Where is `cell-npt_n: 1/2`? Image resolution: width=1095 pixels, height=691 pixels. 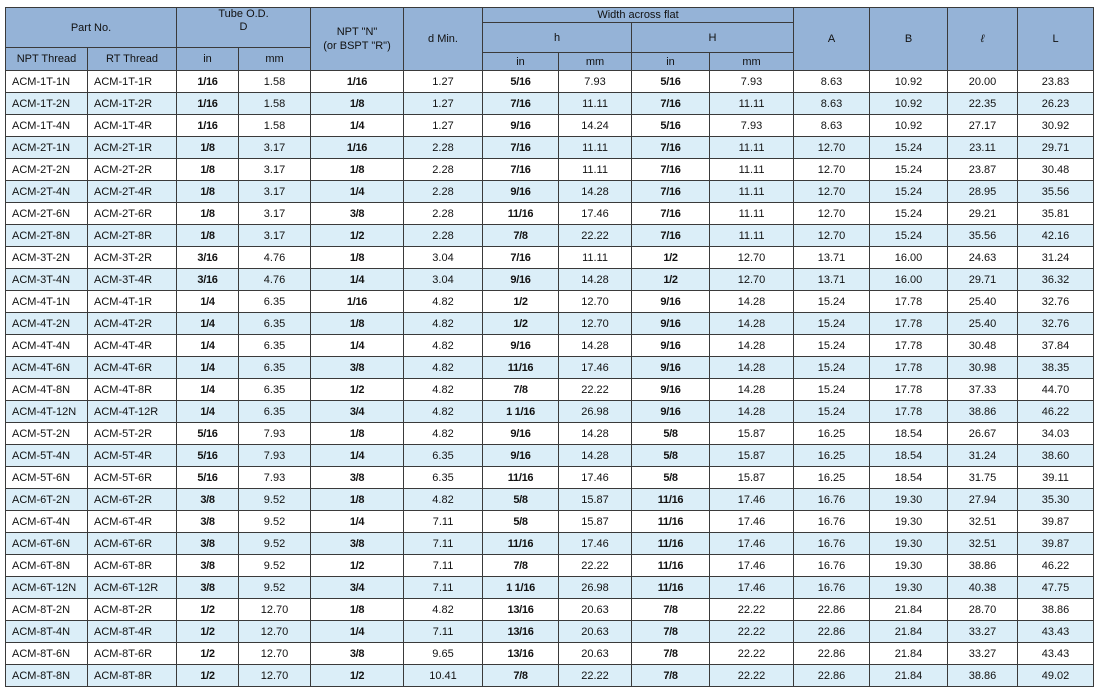 cell-npt_n: 1/2 is located at coordinates (357, 675).